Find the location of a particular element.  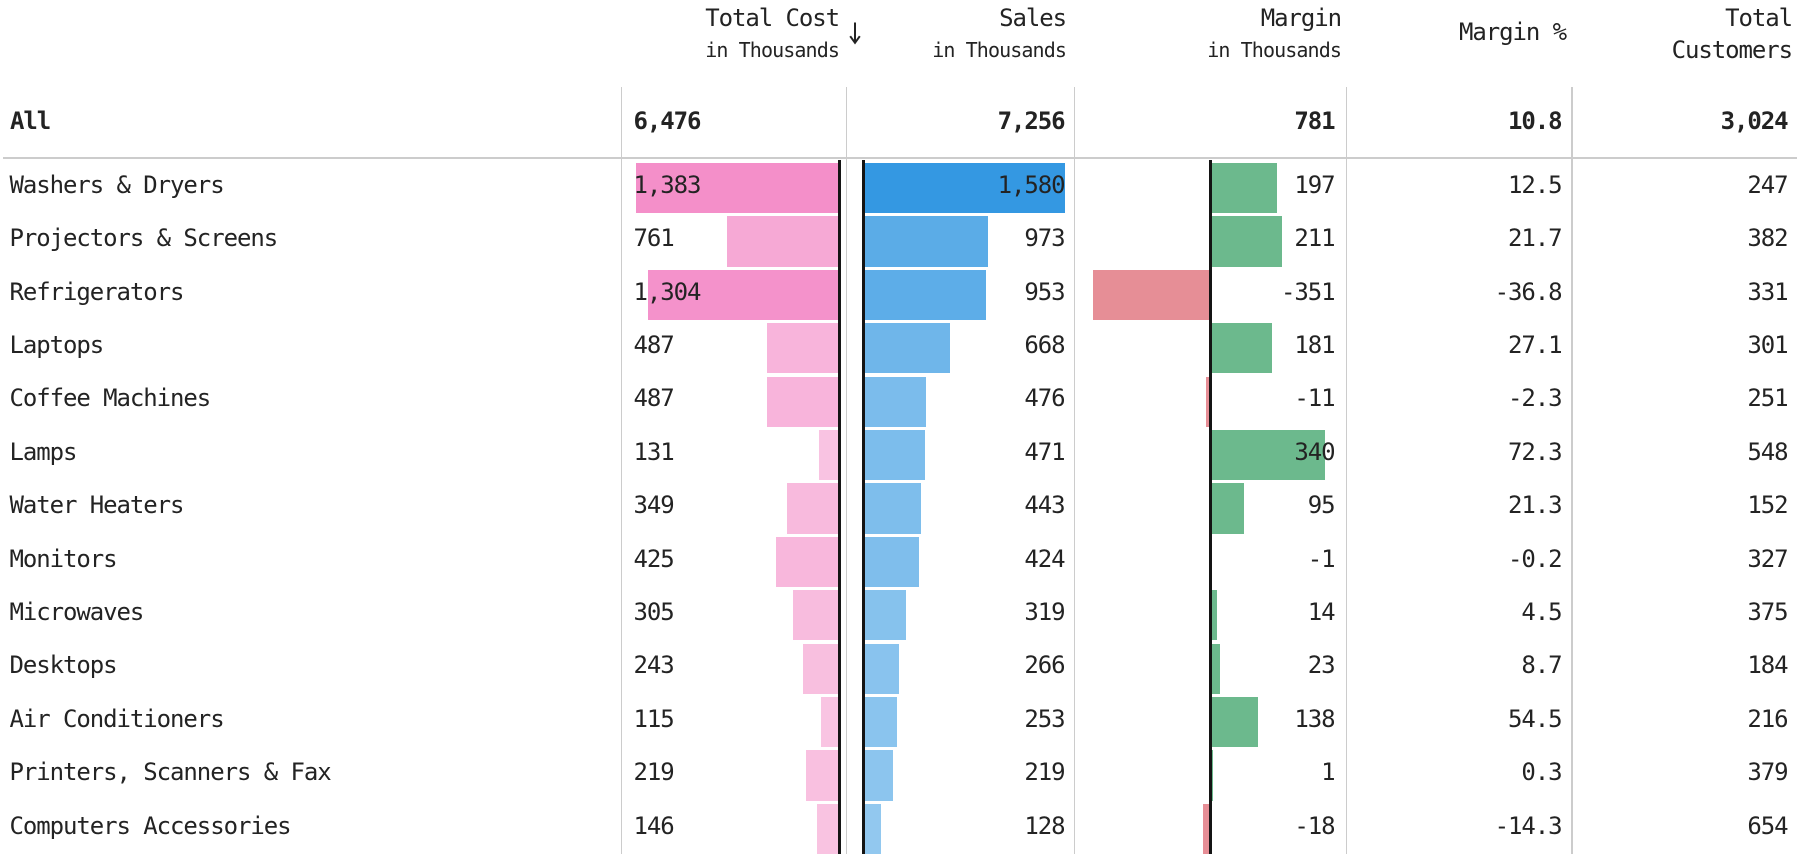

category-label: Printers, Scanners & Fax is located at coordinates (170, 772).